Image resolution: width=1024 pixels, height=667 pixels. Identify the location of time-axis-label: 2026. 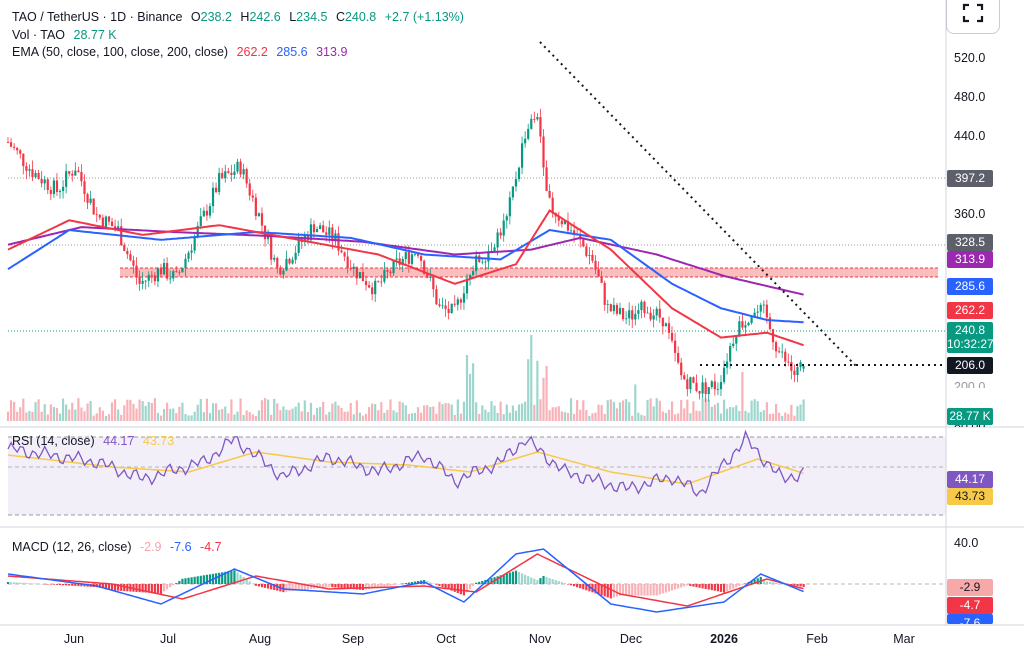
(724, 639).